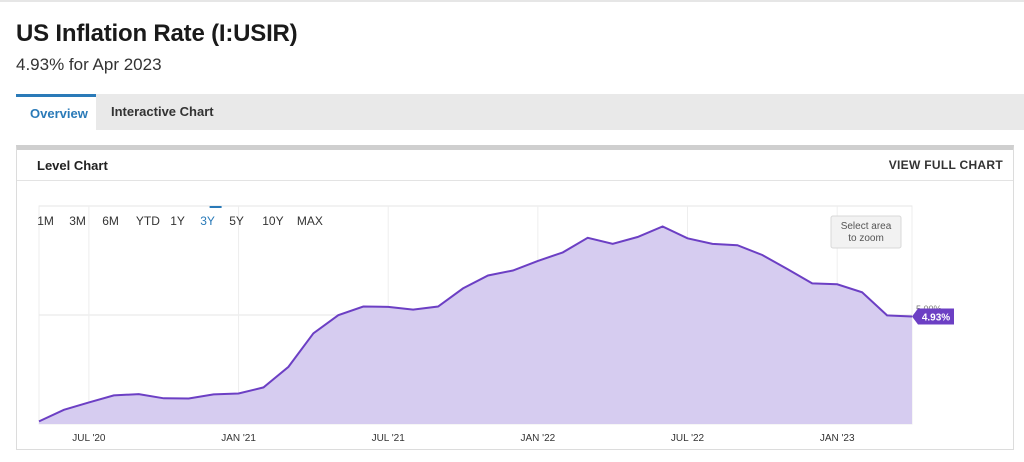  Describe the element at coordinates (148, 221) in the screenshot. I see `range-button-ytd: YTD` at that location.